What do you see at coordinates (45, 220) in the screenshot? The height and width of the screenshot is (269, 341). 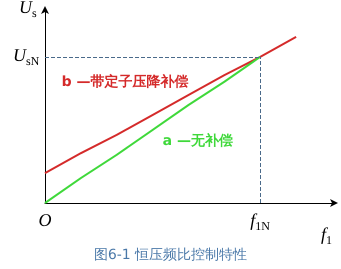 I see `x-tick-label: O` at bounding box center [45, 220].